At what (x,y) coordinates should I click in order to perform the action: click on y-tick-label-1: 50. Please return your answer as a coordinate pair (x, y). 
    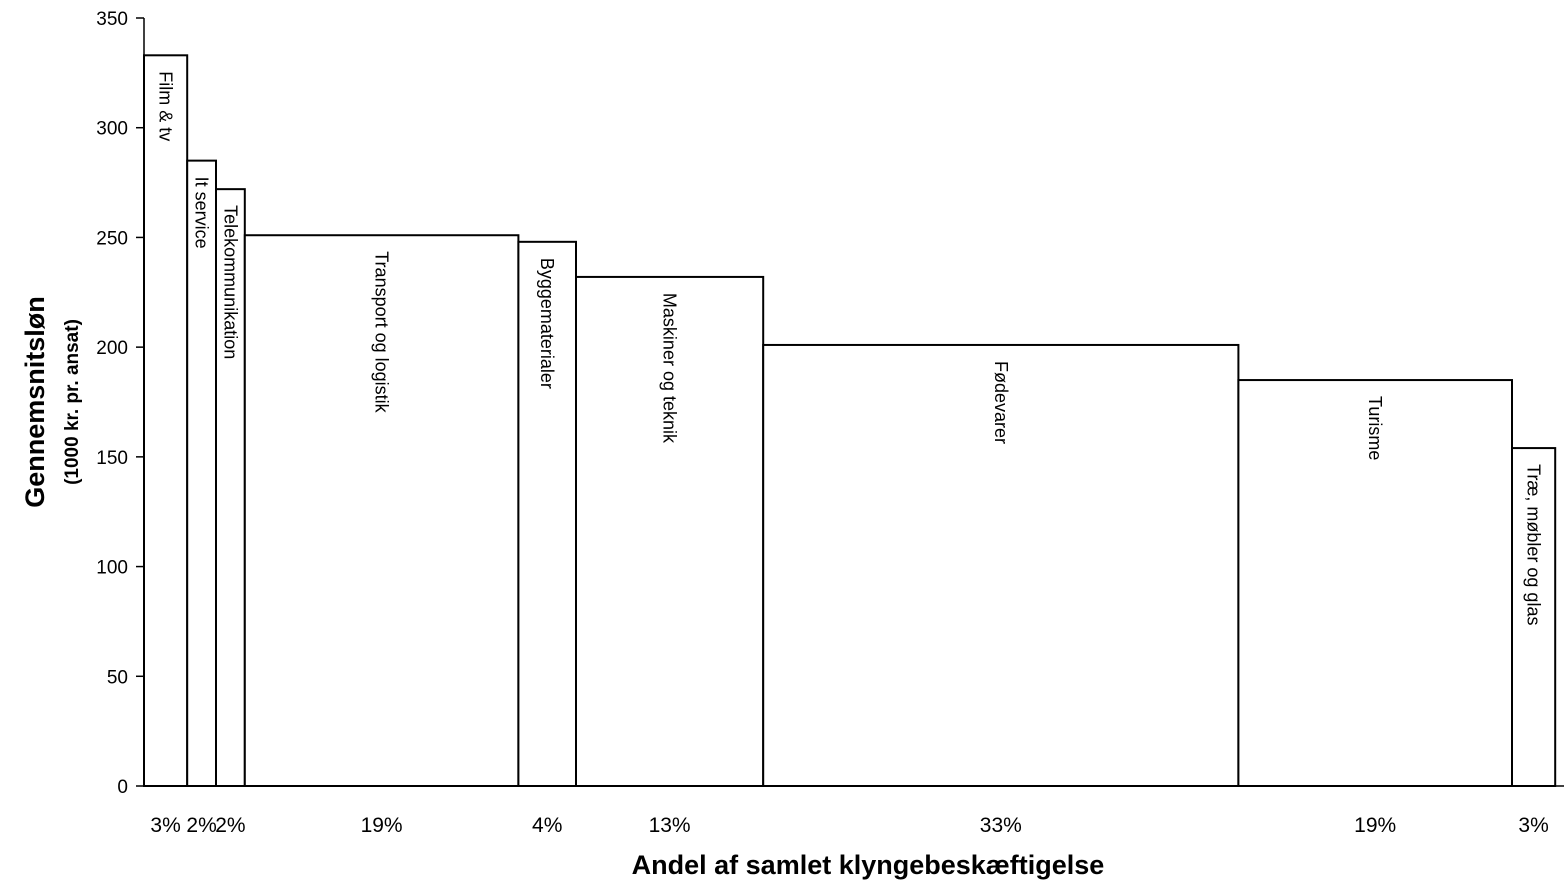
    Looking at the image, I should click on (117, 677).